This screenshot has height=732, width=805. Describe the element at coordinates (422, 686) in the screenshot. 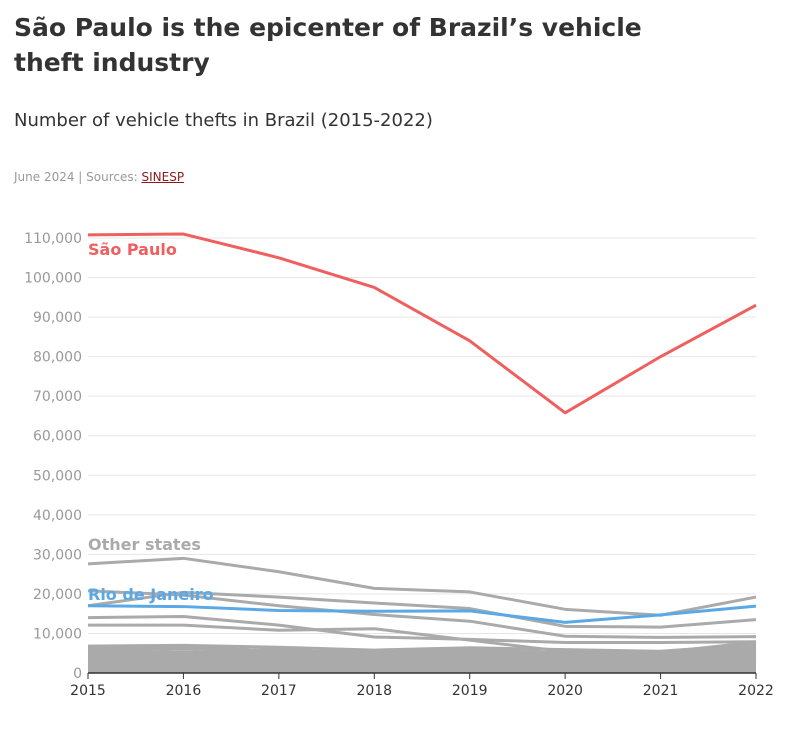

I see `x-axis-ticks: 2015 2016 2017 2018 2019 2020 2021 2022` at that location.